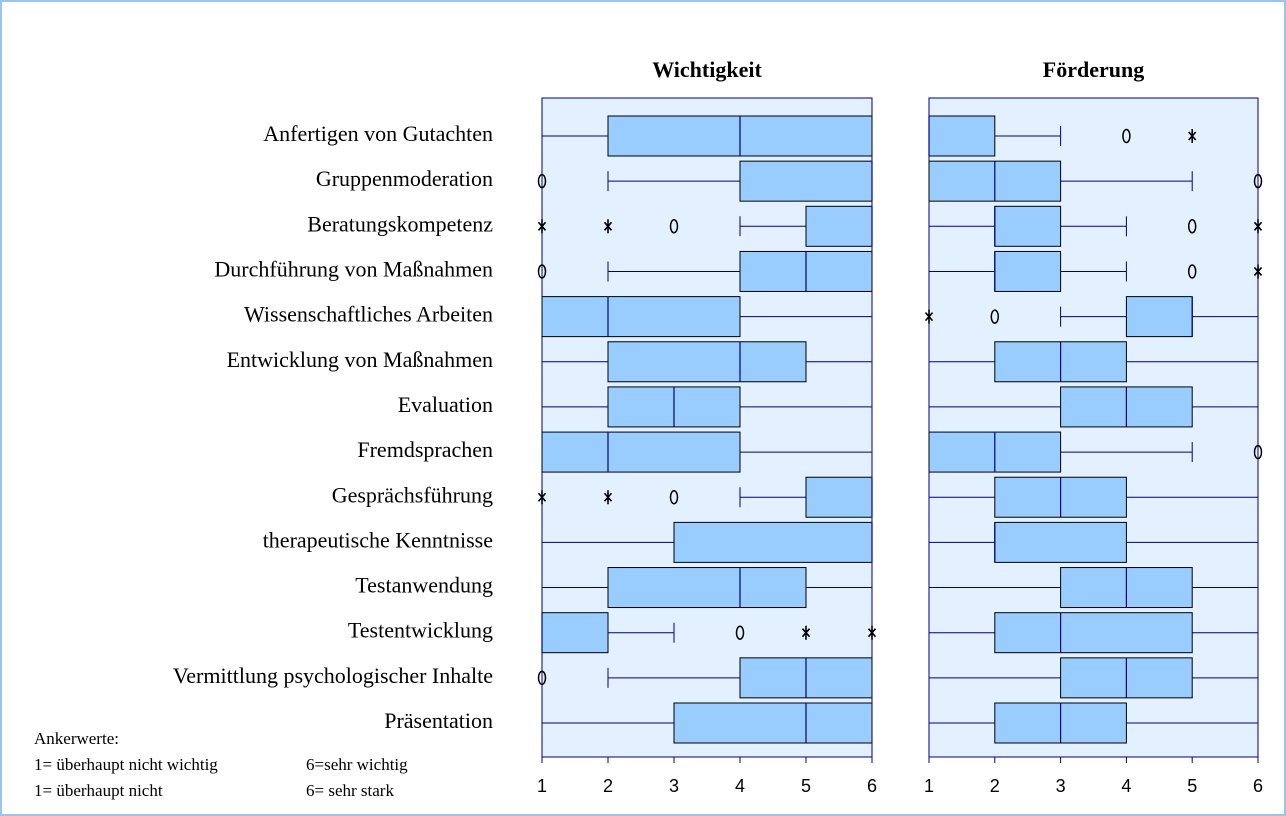 This screenshot has width=1286, height=816. What do you see at coordinates (378, 133) in the screenshot?
I see `category-label: Anfertigen von Gutachten` at bounding box center [378, 133].